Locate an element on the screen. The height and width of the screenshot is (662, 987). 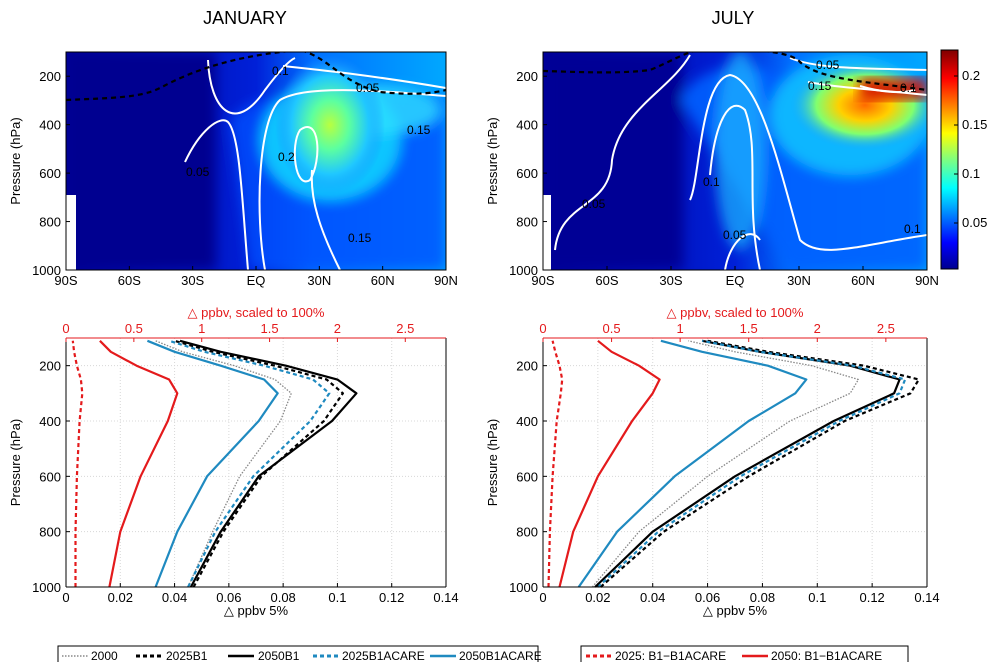
series-line-2025b1 is located at coordinates (759, 463).